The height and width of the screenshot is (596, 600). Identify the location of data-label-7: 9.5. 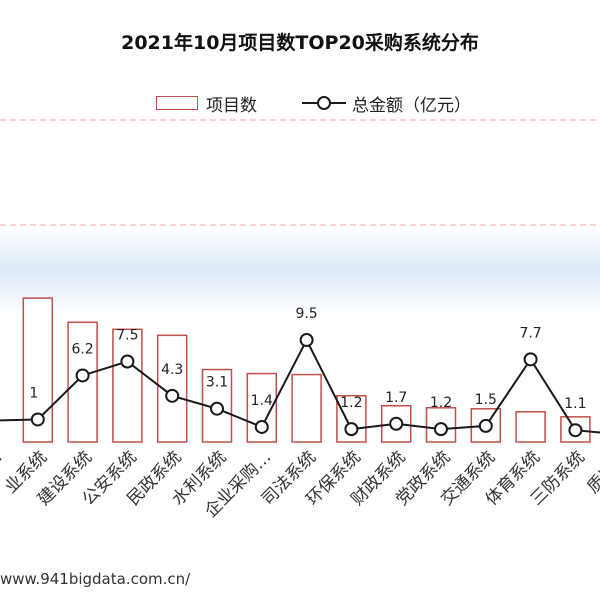
(306, 314).